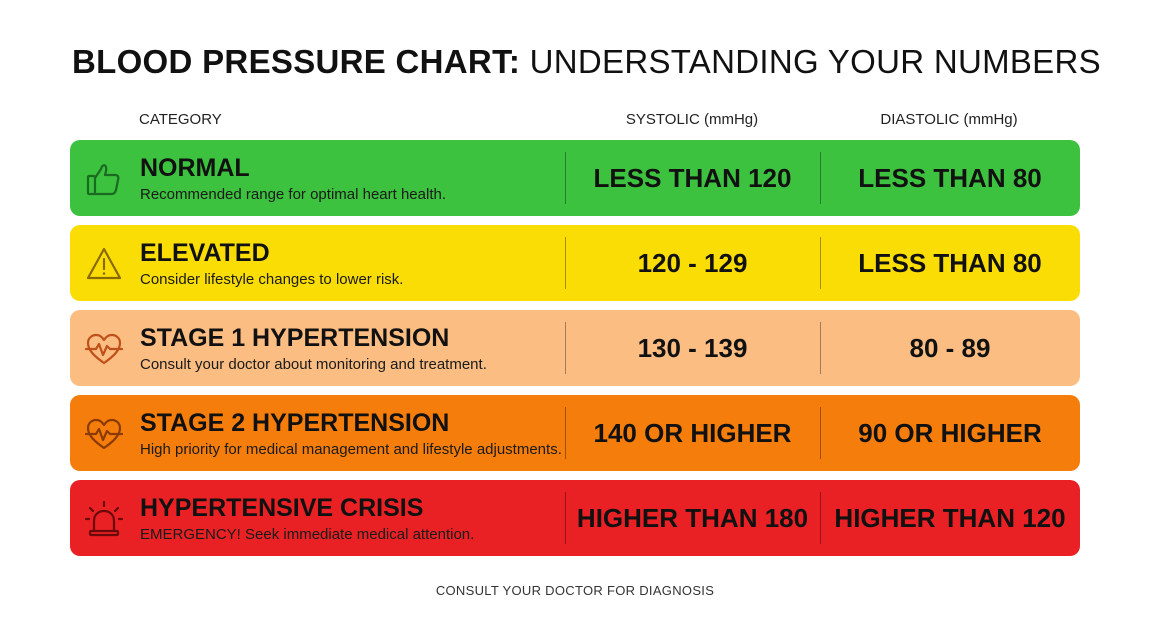 Image resolution: width=1150 pixels, height=627 pixels. What do you see at coordinates (282, 508) in the screenshot?
I see `category-name: HYPERTENSIVE CRISIS` at bounding box center [282, 508].